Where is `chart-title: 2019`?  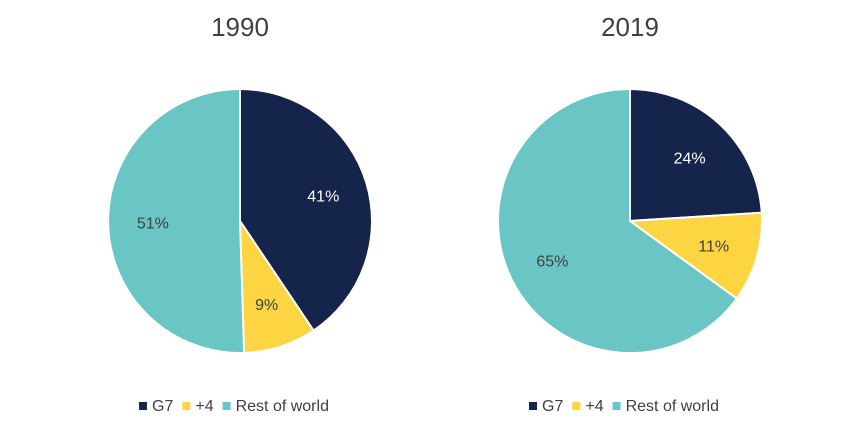
chart-title: 2019 is located at coordinates (630, 27).